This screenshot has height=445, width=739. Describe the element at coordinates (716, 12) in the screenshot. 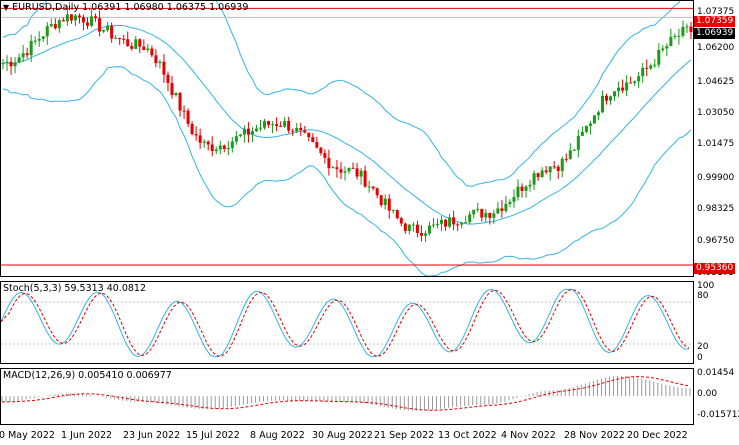

I see `price-tick: 1.07375` at that location.